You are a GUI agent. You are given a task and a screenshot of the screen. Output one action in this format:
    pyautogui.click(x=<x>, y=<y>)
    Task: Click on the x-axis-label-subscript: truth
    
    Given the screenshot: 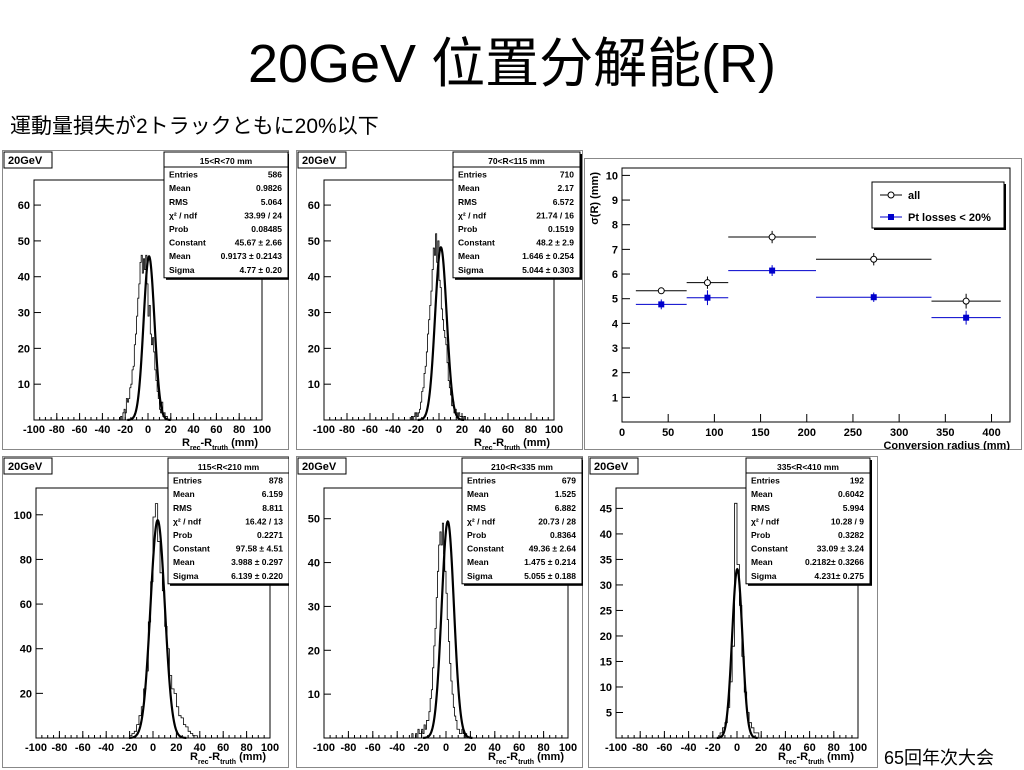 What is the action you would take?
    pyautogui.click(x=816, y=762)
    